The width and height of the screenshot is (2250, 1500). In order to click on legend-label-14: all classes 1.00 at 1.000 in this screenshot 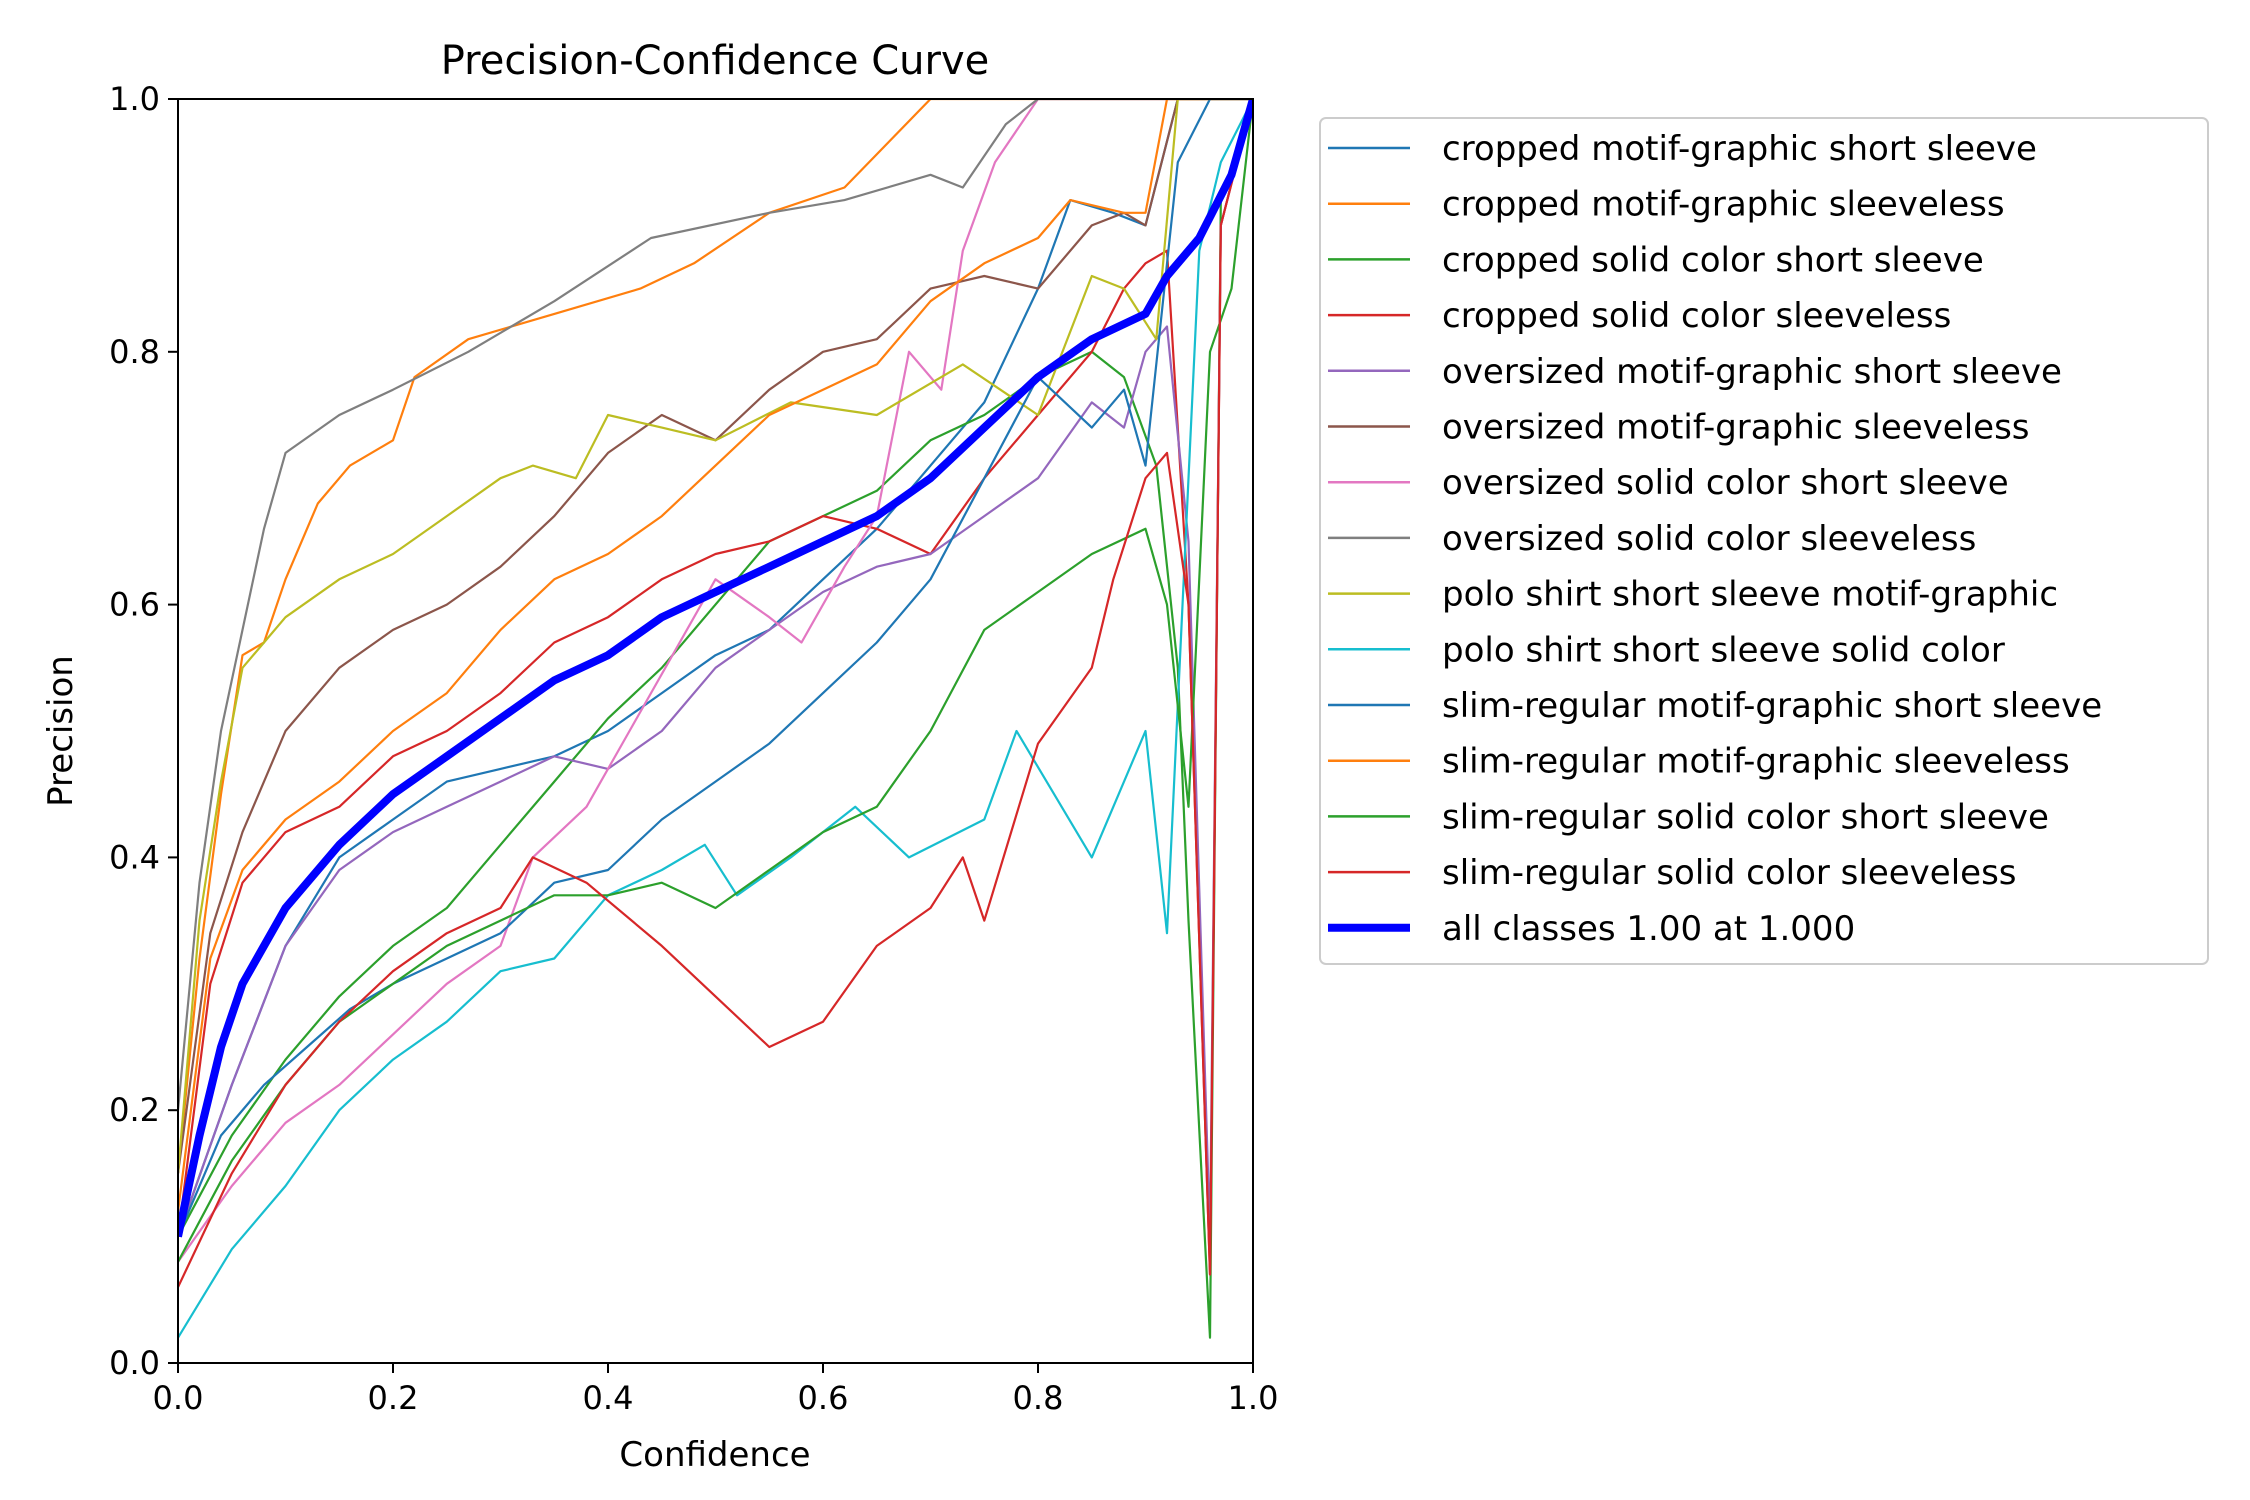, I will do `click(1648, 929)`.